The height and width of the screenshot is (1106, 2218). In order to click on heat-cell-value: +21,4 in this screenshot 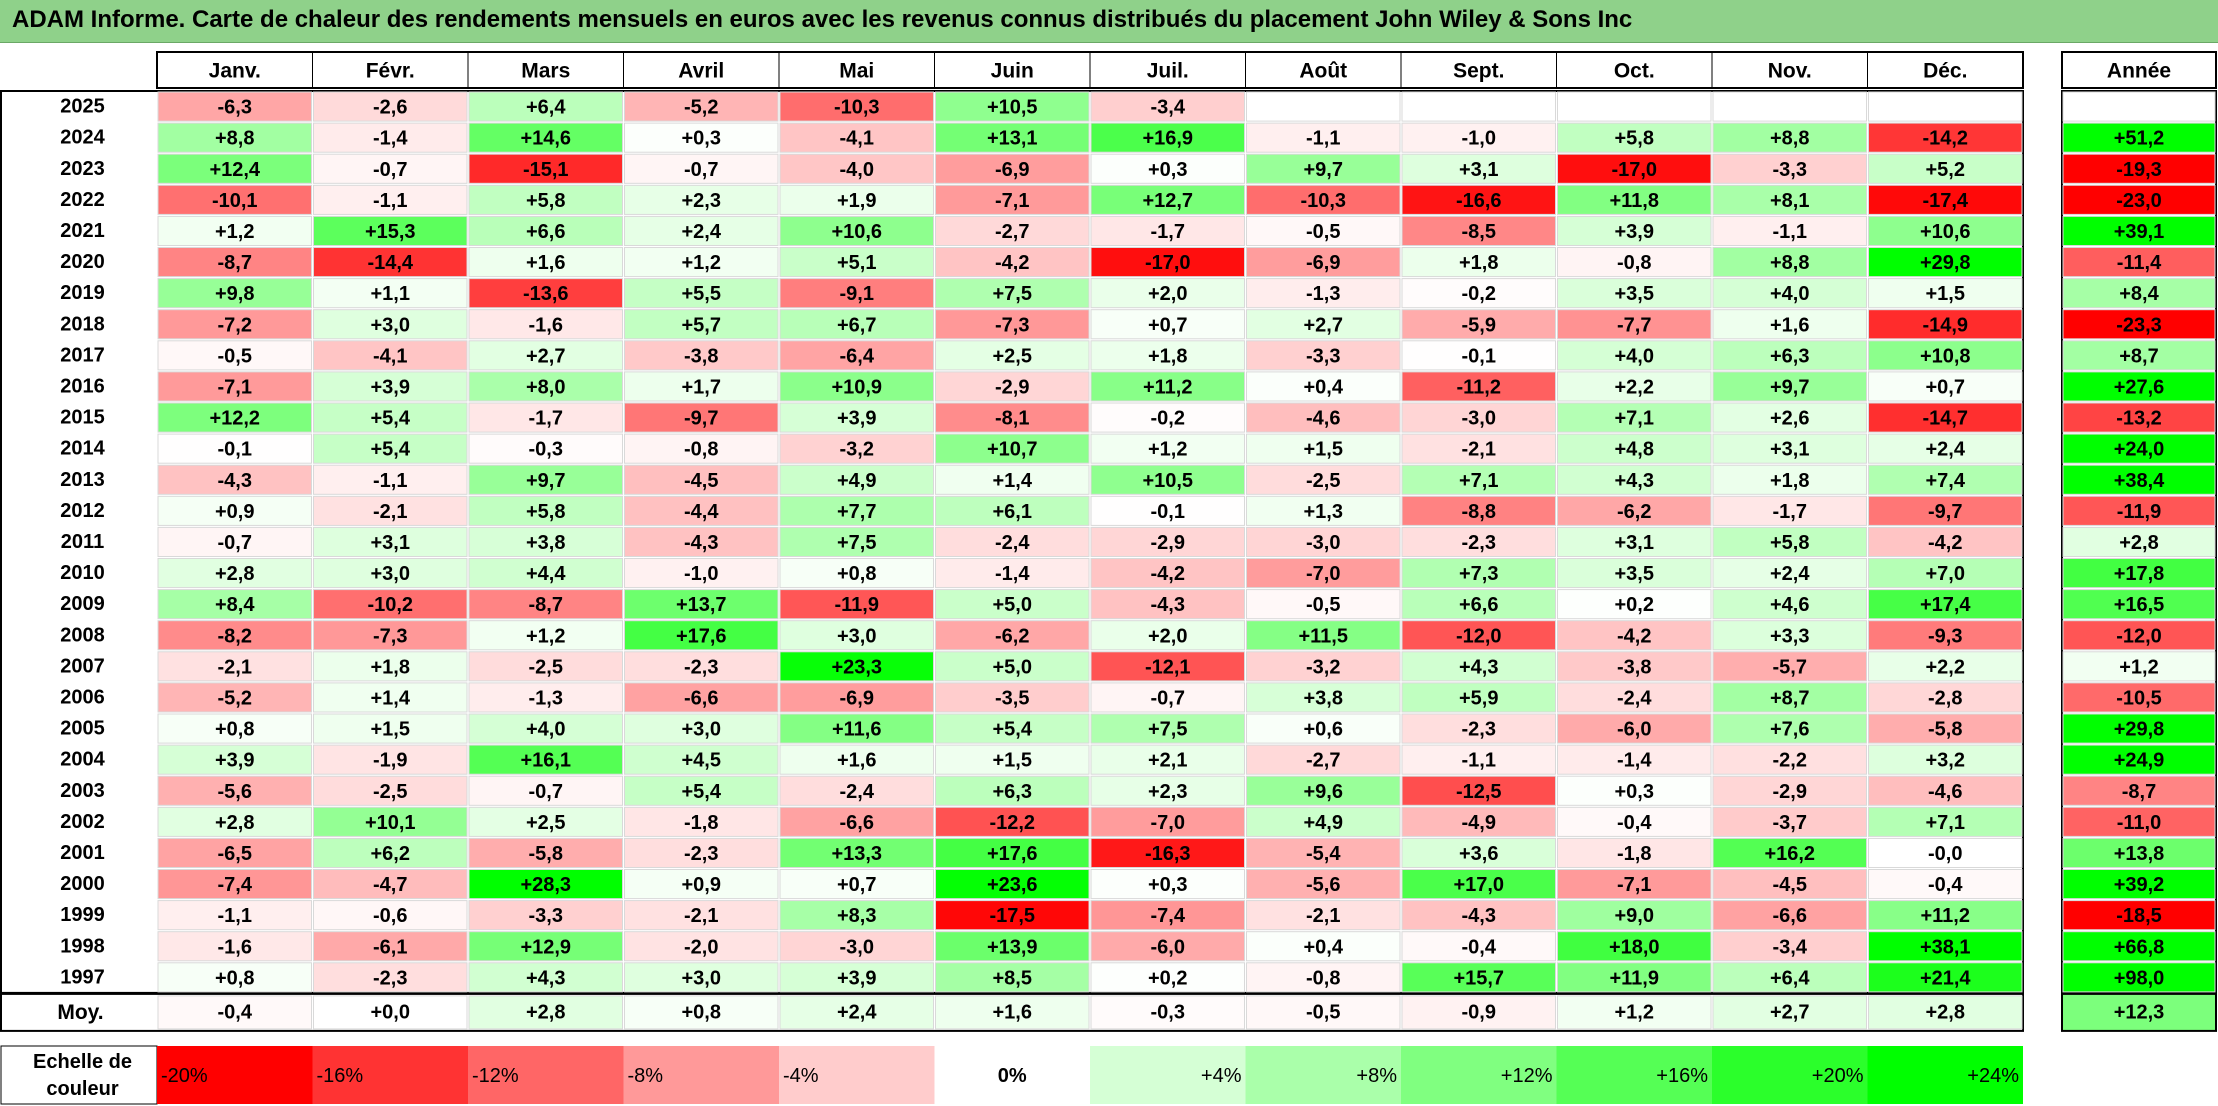, I will do `click(1945, 978)`.